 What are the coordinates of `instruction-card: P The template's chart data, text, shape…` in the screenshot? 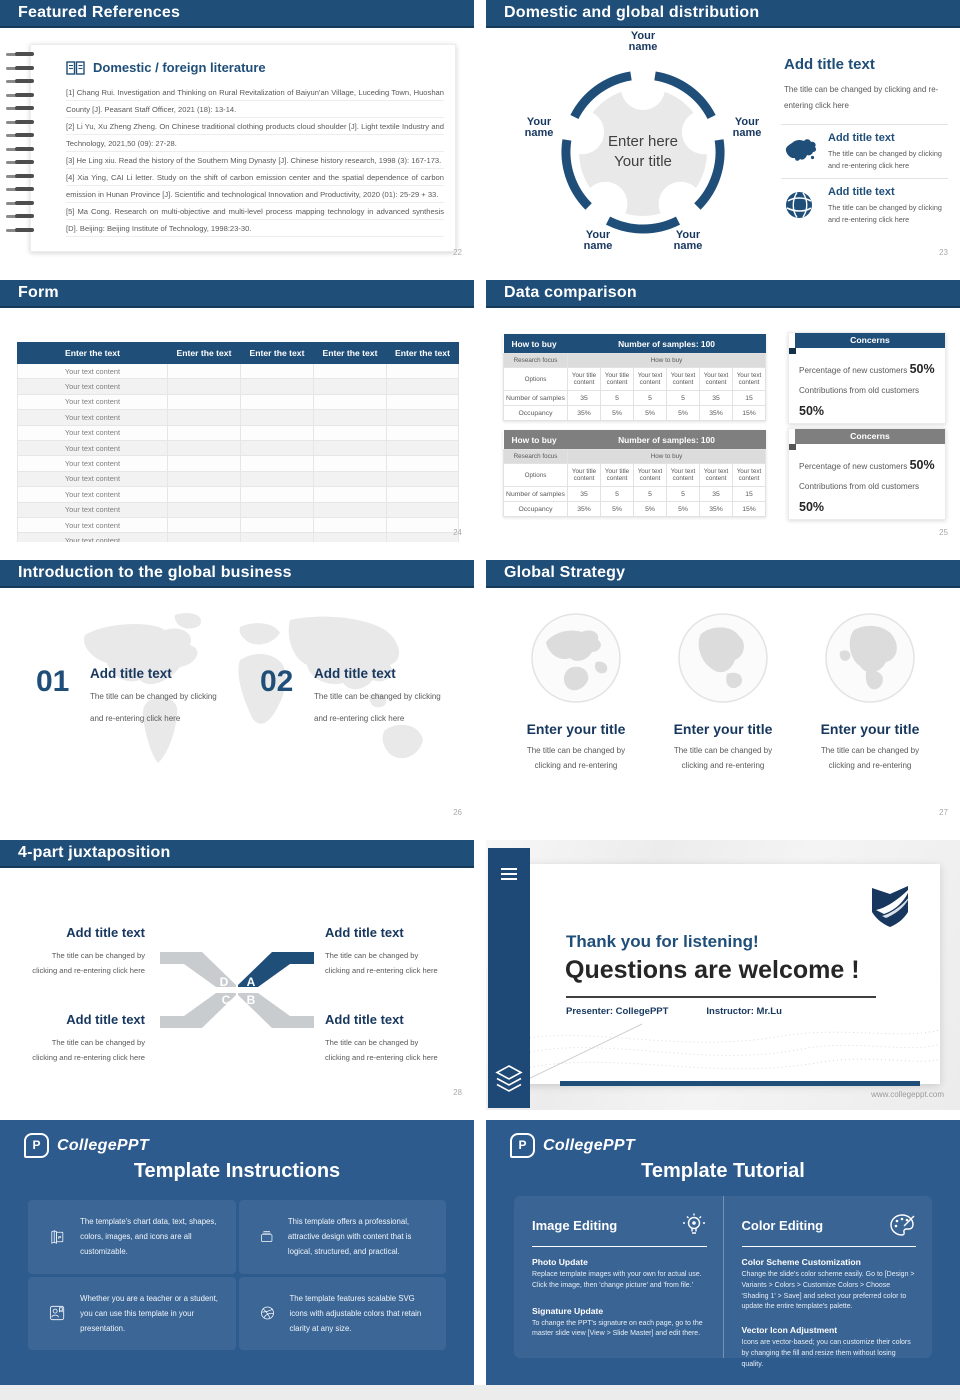 It's located at (132, 1237).